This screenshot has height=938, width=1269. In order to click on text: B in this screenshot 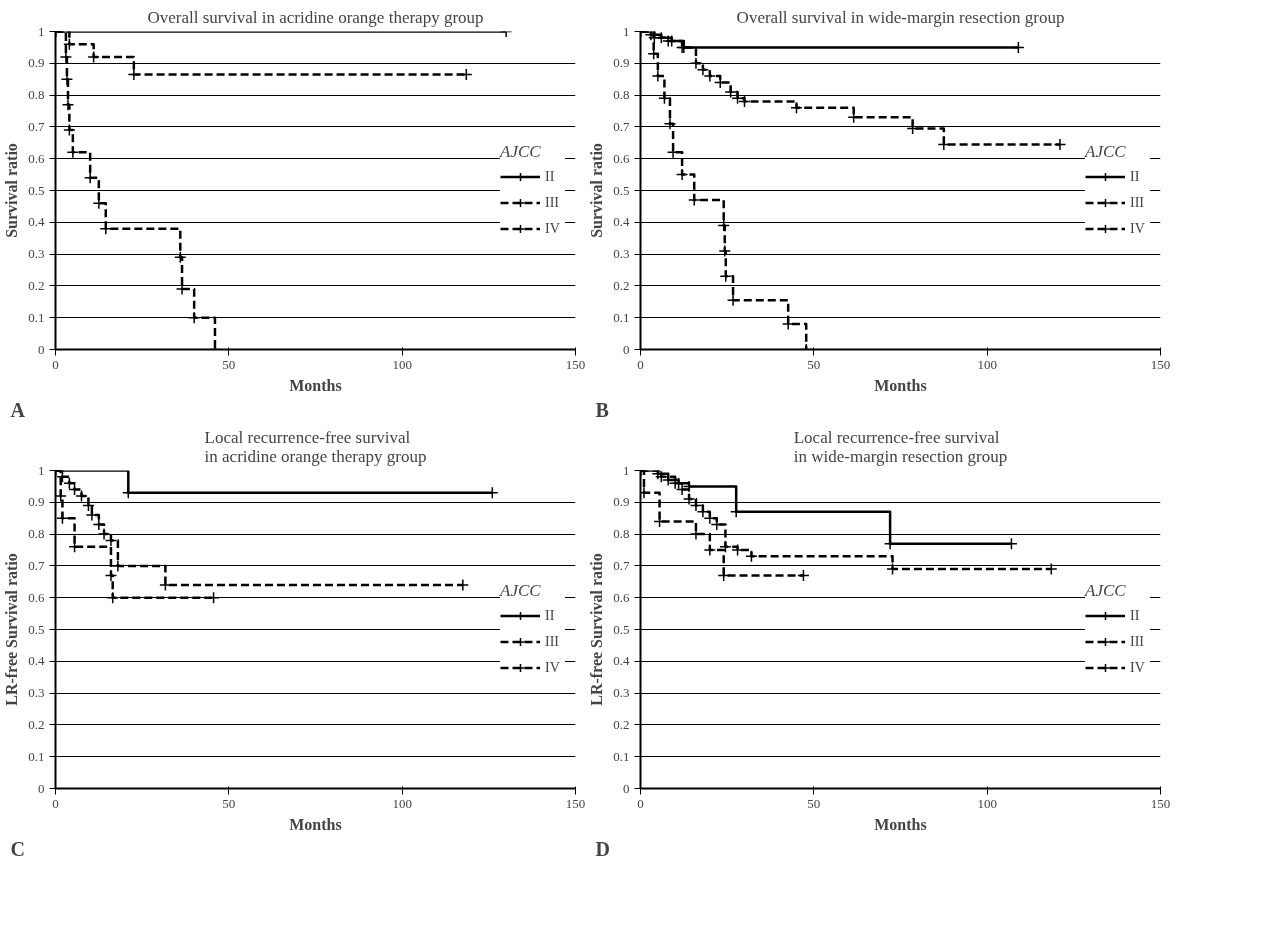, I will do `click(602, 409)`.